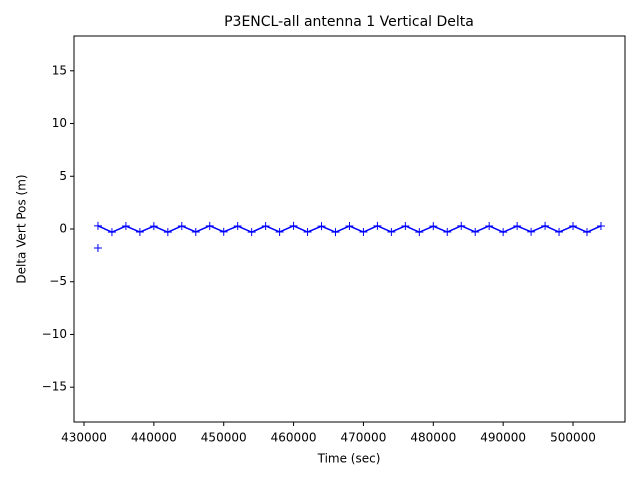 This screenshot has width=640, height=480. I want to click on y-tick-label: 5, so click(63, 176).